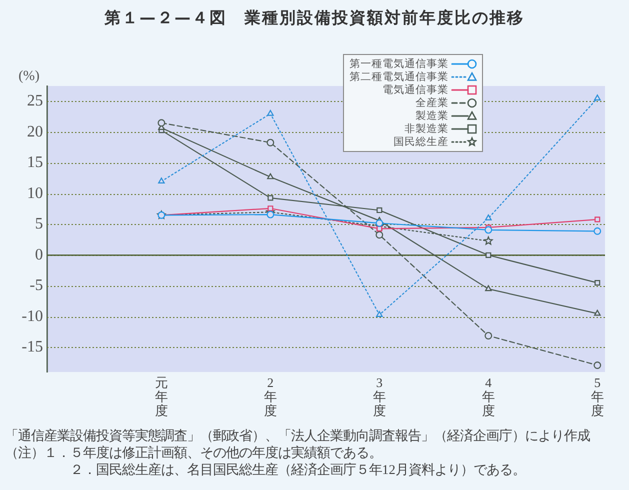 This screenshot has height=490, width=629. Describe the element at coordinates (270, 396) in the screenshot. I see `x-tick-label: 2年度` at that location.